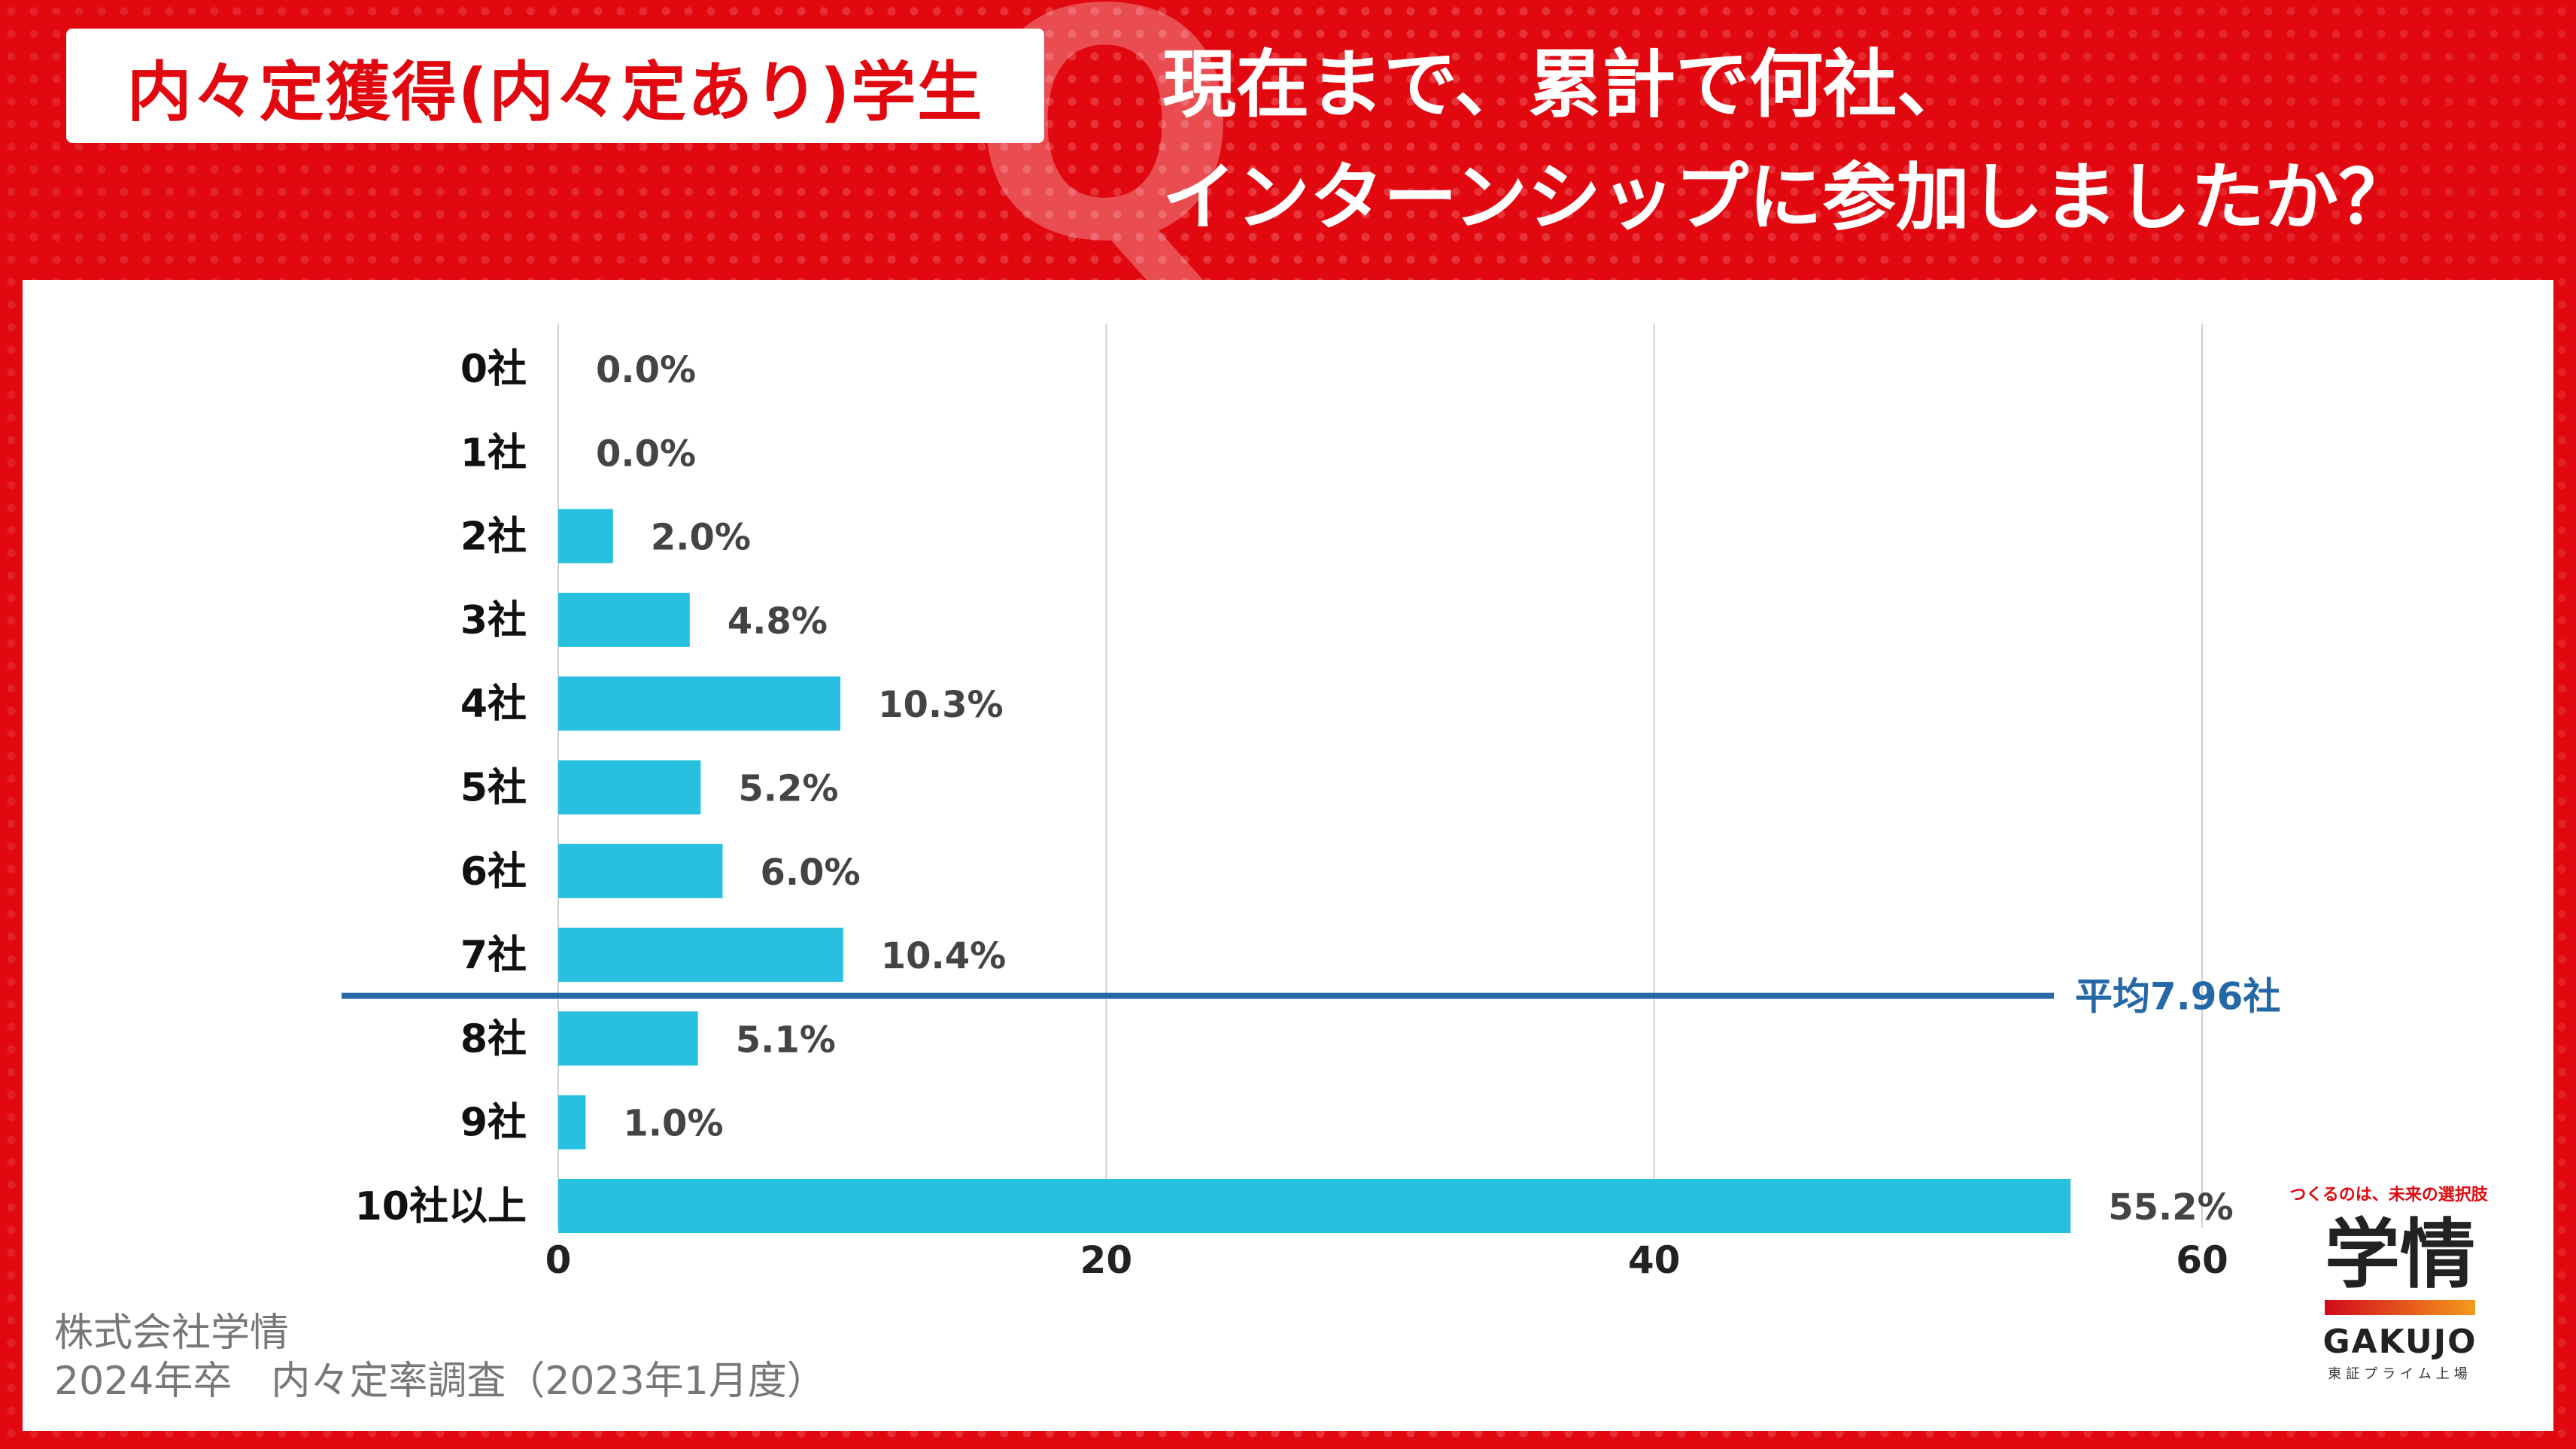  What do you see at coordinates (494, 369) in the screenshot?
I see `category-label: 0社` at bounding box center [494, 369].